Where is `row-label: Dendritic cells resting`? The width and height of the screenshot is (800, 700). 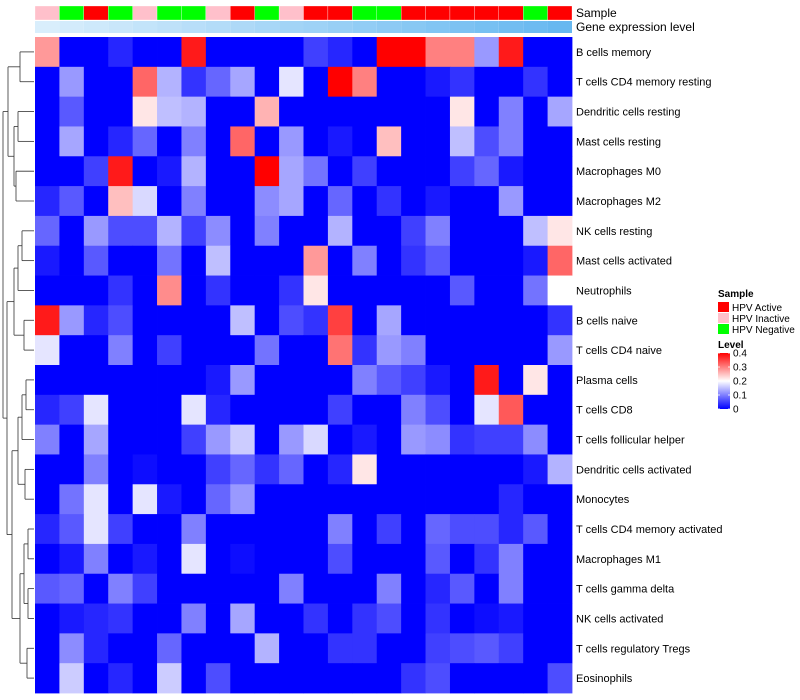 row-label: Dendritic cells resting is located at coordinates (628, 113).